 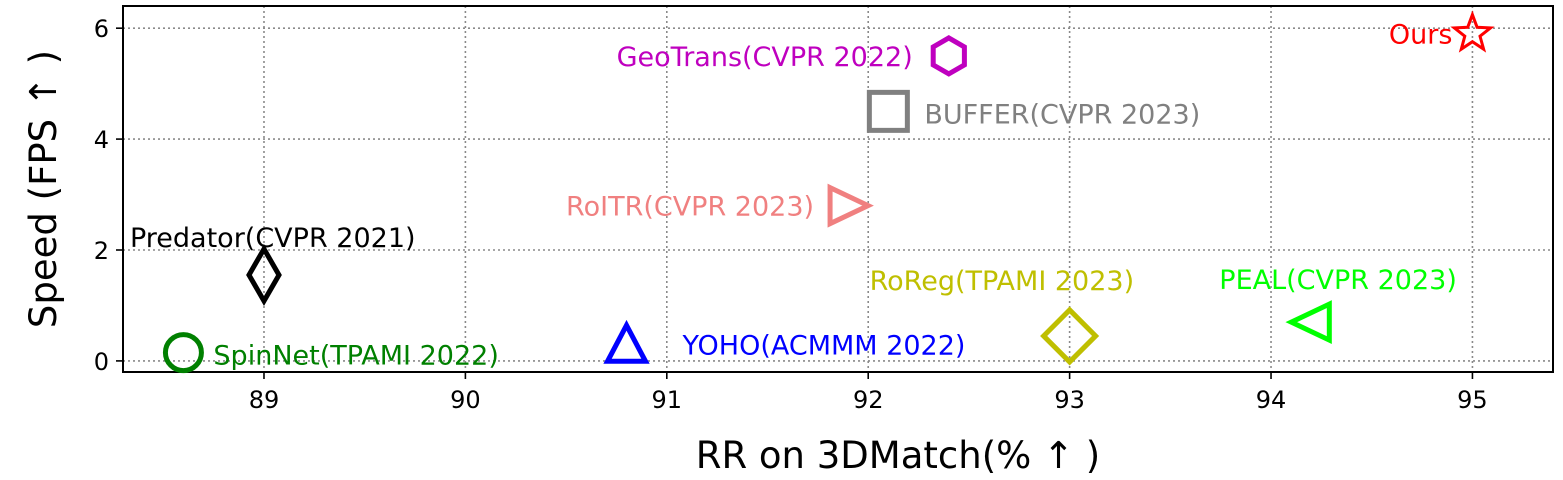 What do you see at coordinates (1308, 322) in the screenshot?
I see `data-point-triangle-left` at bounding box center [1308, 322].